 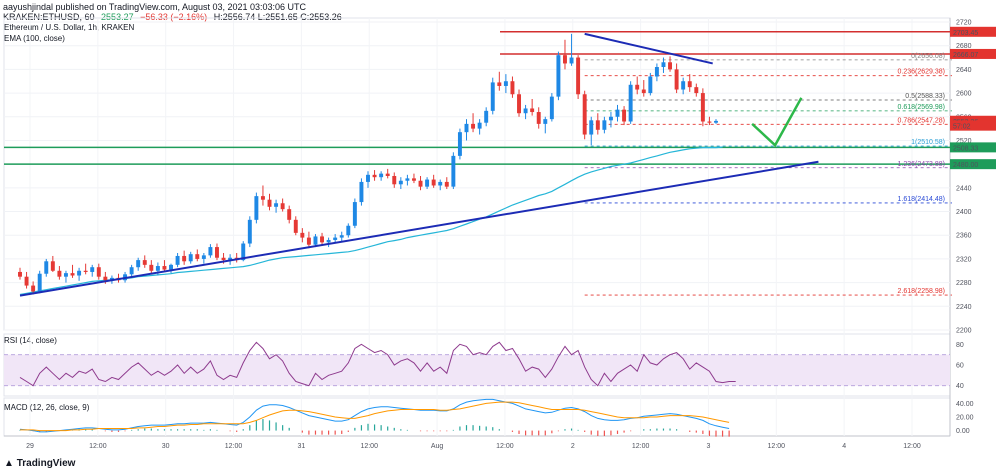 What do you see at coordinates (374, 415) in the screenshot?
I see `macd-line` at bounding box center [374, 415].